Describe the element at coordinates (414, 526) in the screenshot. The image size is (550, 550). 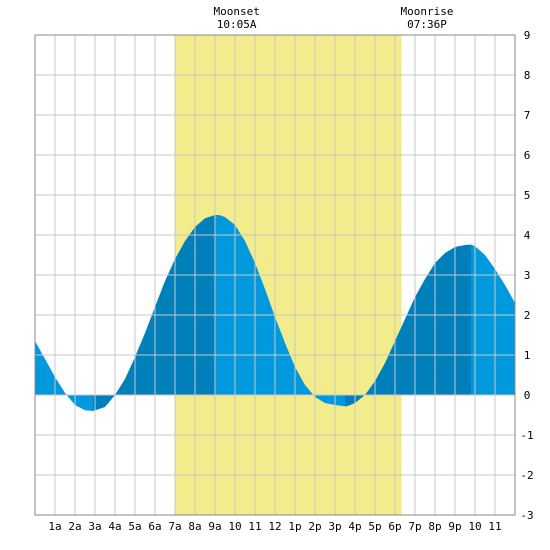
I see `x-tick-label: 7p` at that location.